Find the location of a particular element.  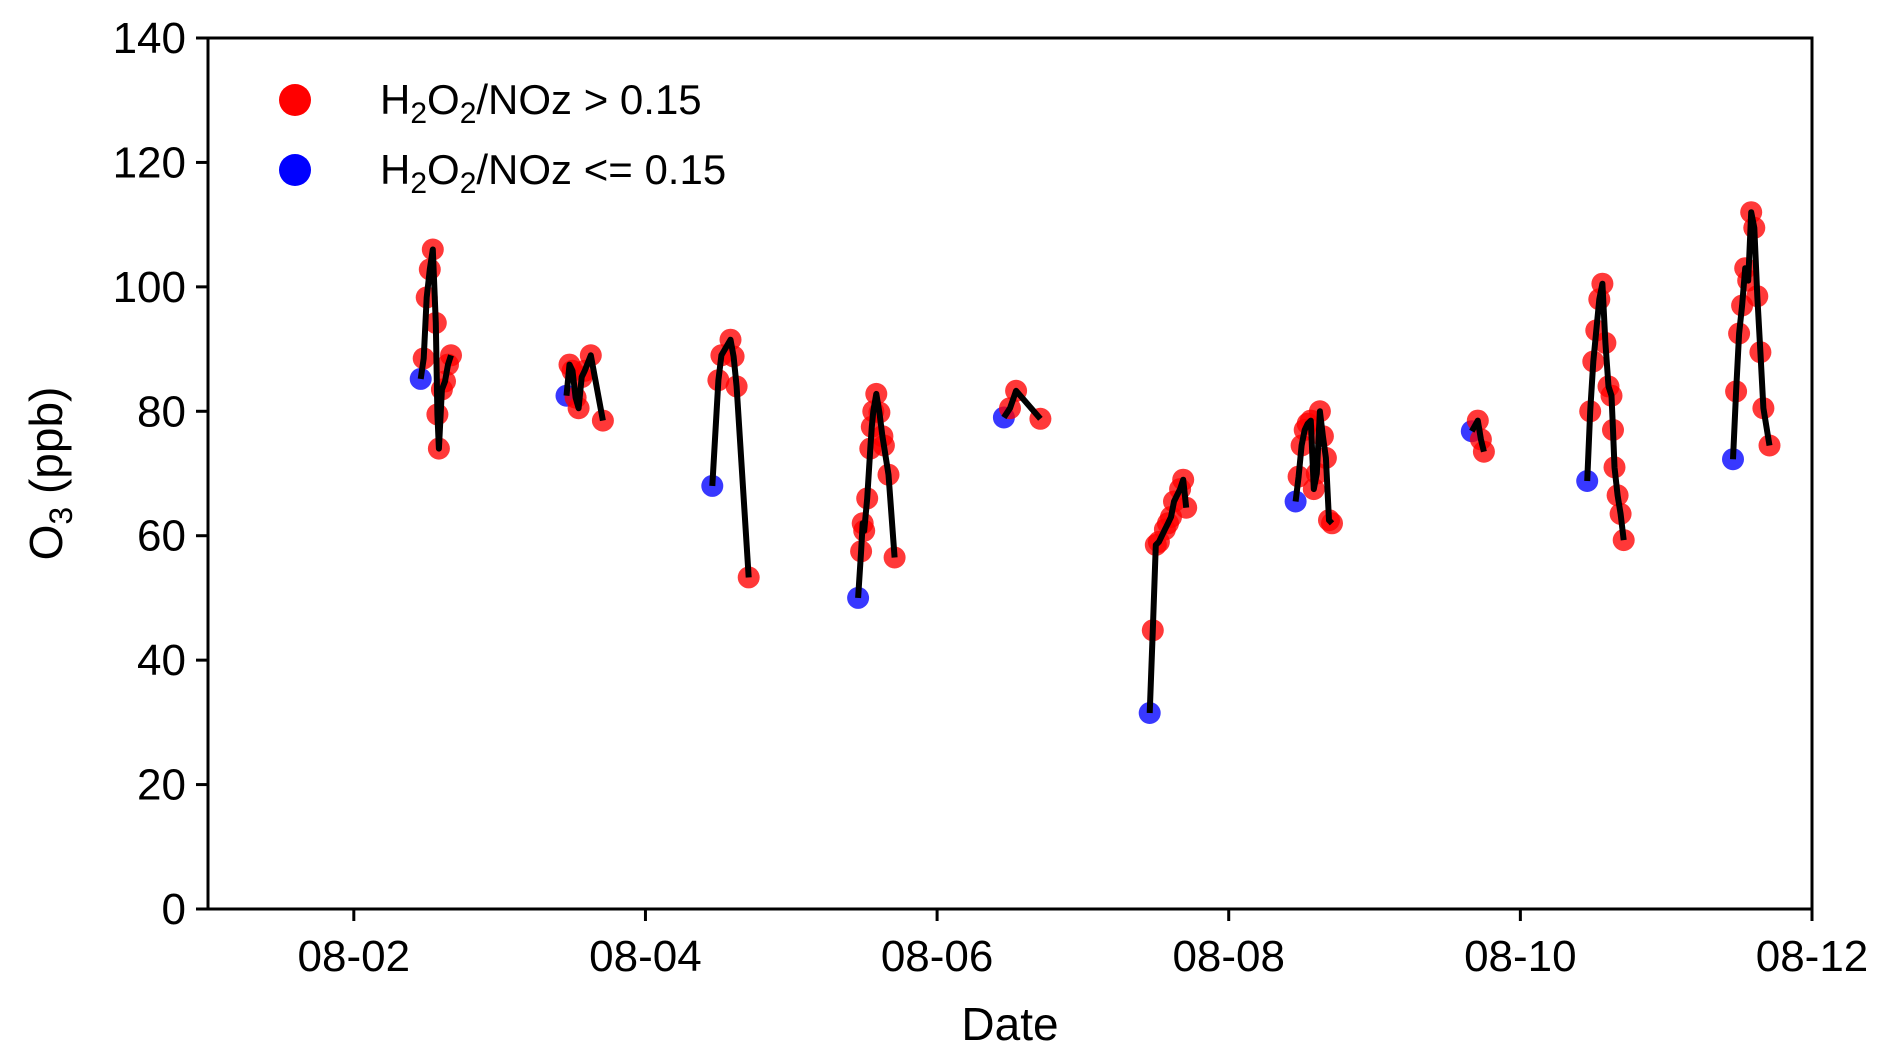

y-tick-label: 140 is located at coordinates (149, 38).